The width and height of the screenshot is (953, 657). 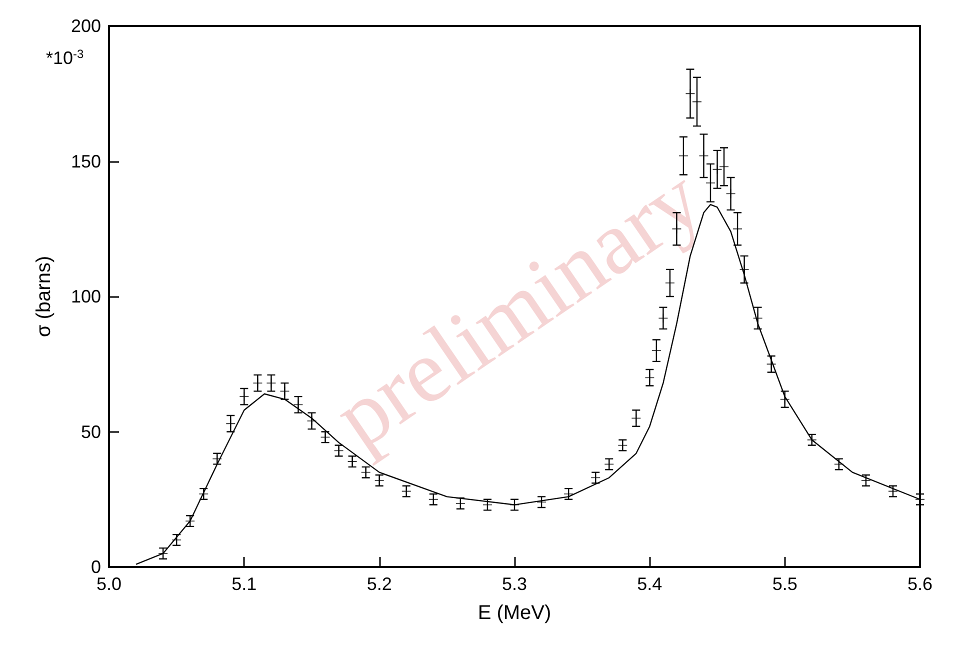 What do you see at coordinates (515, 613) in the screenshot?
I see `x-axis-title: E (MeV)` at bounding box center [515, 613].